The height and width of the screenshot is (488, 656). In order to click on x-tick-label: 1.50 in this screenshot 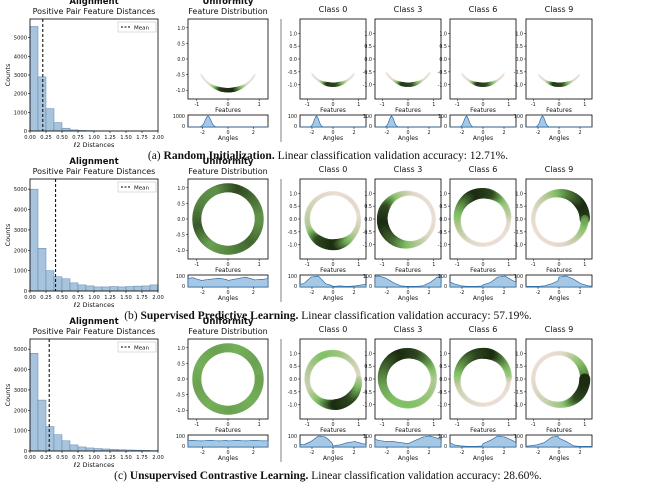, I will do `click(126, 458)`.